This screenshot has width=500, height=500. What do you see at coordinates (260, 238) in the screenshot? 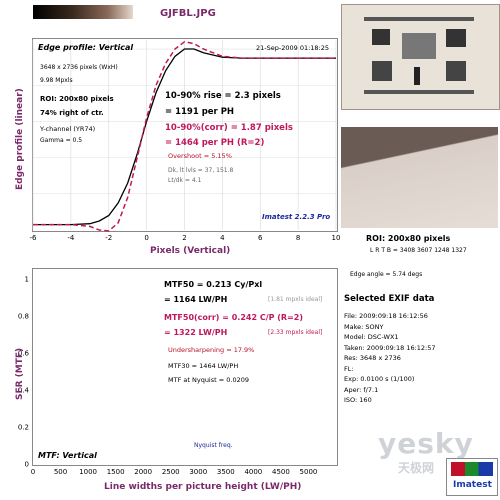
I see `x-tick-label: 6` at bounding box center [260, 238].